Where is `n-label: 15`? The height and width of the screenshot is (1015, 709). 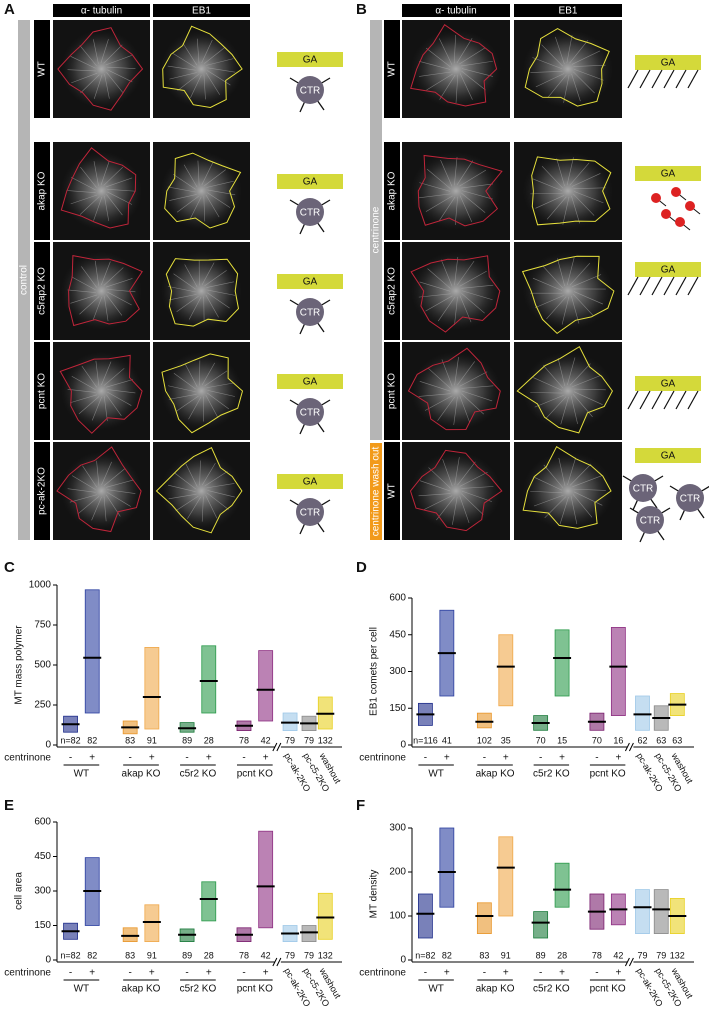
n-label: 15 is located at coordinates (562, 740).